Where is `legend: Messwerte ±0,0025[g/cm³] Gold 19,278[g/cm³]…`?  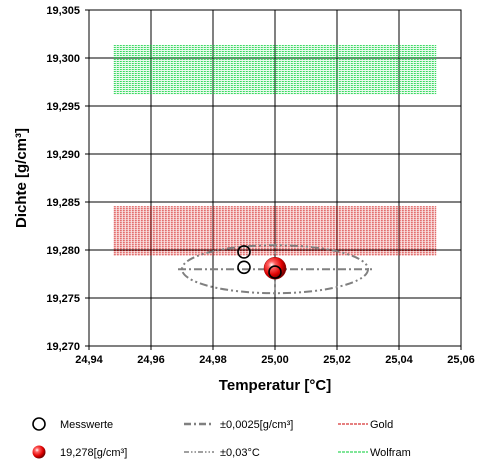
legend: Messwerte ±0,0025[g/cm³] Gold 19,278[g/cm³]… is located at coordinates (221, 438).